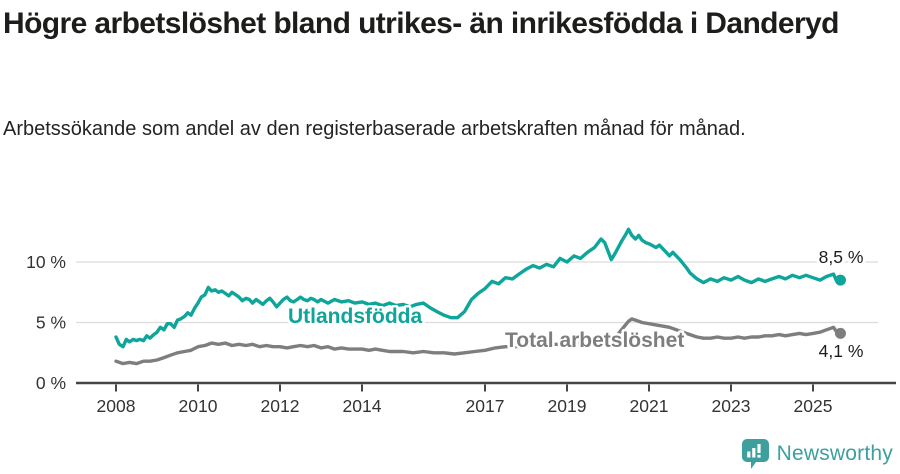 This screenshot has height=474, width=900. I want to click on x-tick-label: 2008, so click(116, 406).